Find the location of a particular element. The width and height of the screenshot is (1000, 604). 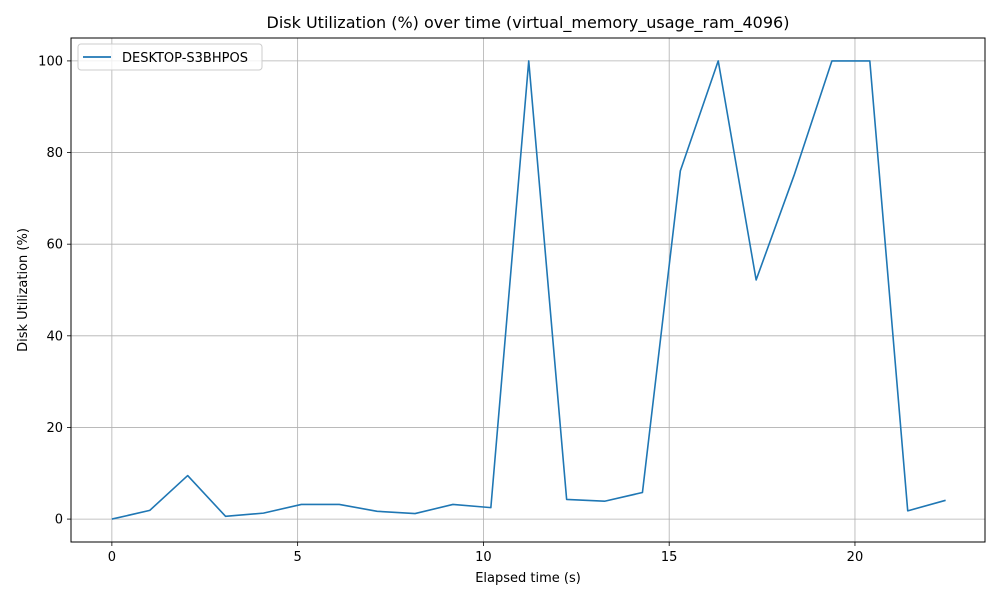

legend: DESKTOP-S3BHPOS is located at coordinates (170, 57).